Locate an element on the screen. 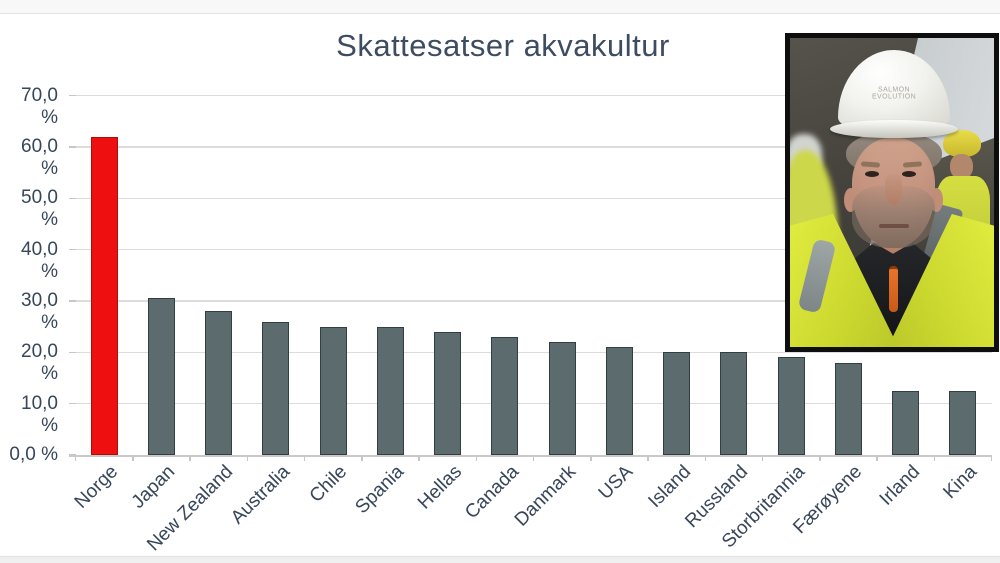 The width and height of the screenshot is (1000, 563). y-axis-label-30: 30,0 % is located at coordinates (39, 312).